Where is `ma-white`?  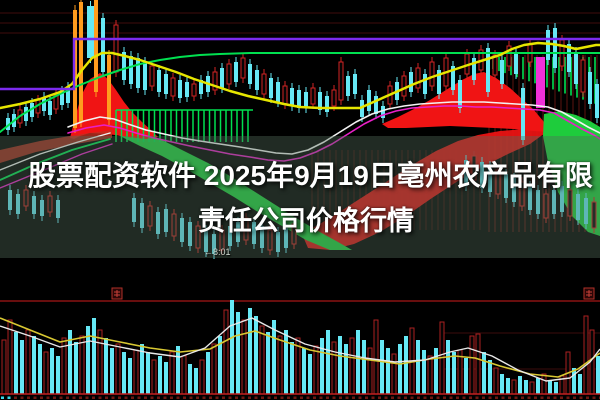 ma-white is located at coordinates (333, 128).